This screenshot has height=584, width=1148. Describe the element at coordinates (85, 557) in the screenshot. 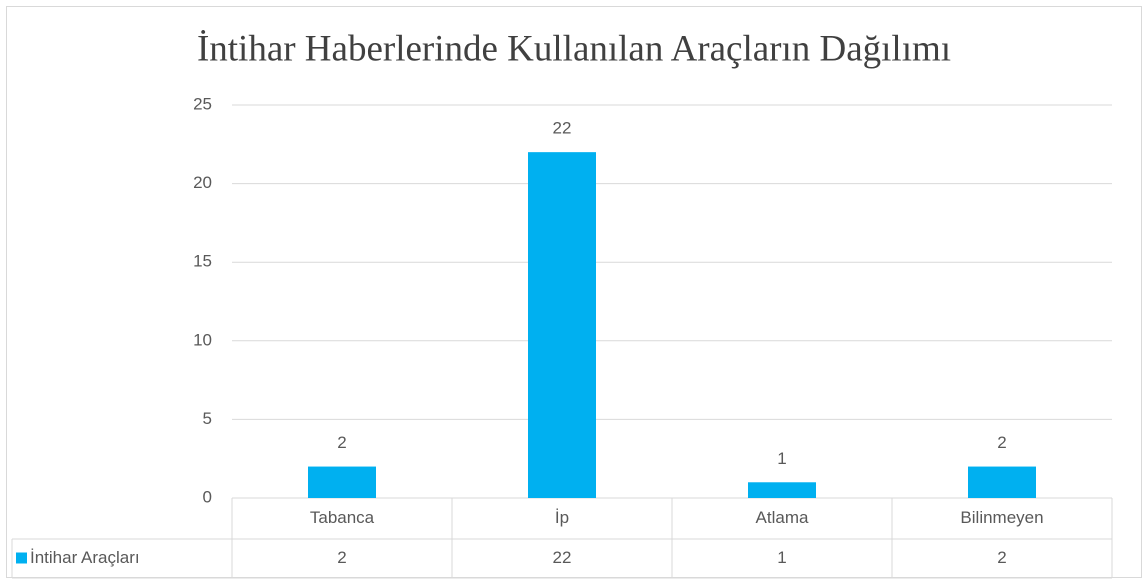

I see `legend-label: İntihar Araçları` at that location.